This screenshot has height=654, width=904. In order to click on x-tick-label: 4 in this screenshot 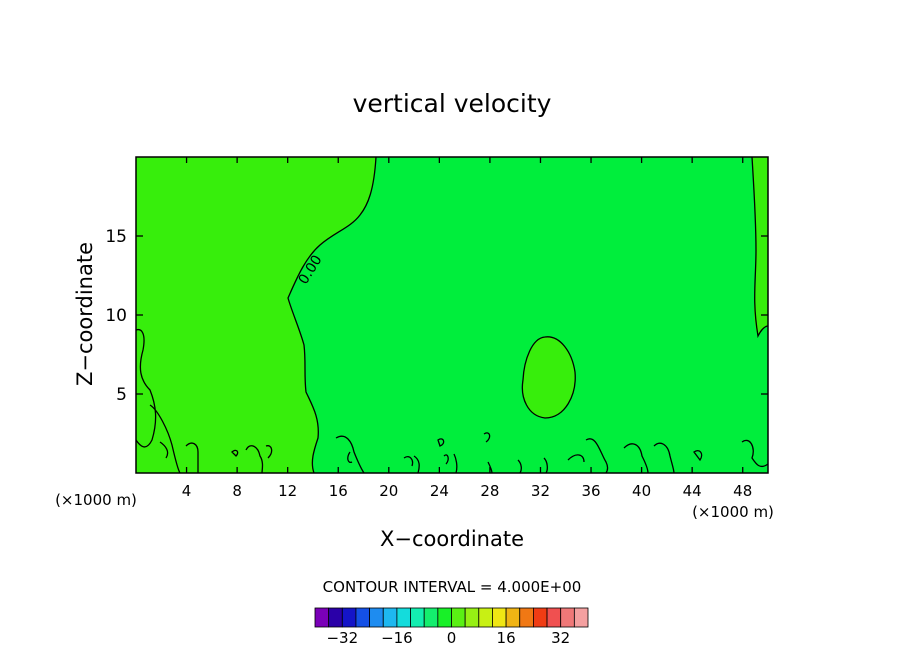, I will do `click(187, 491)`.